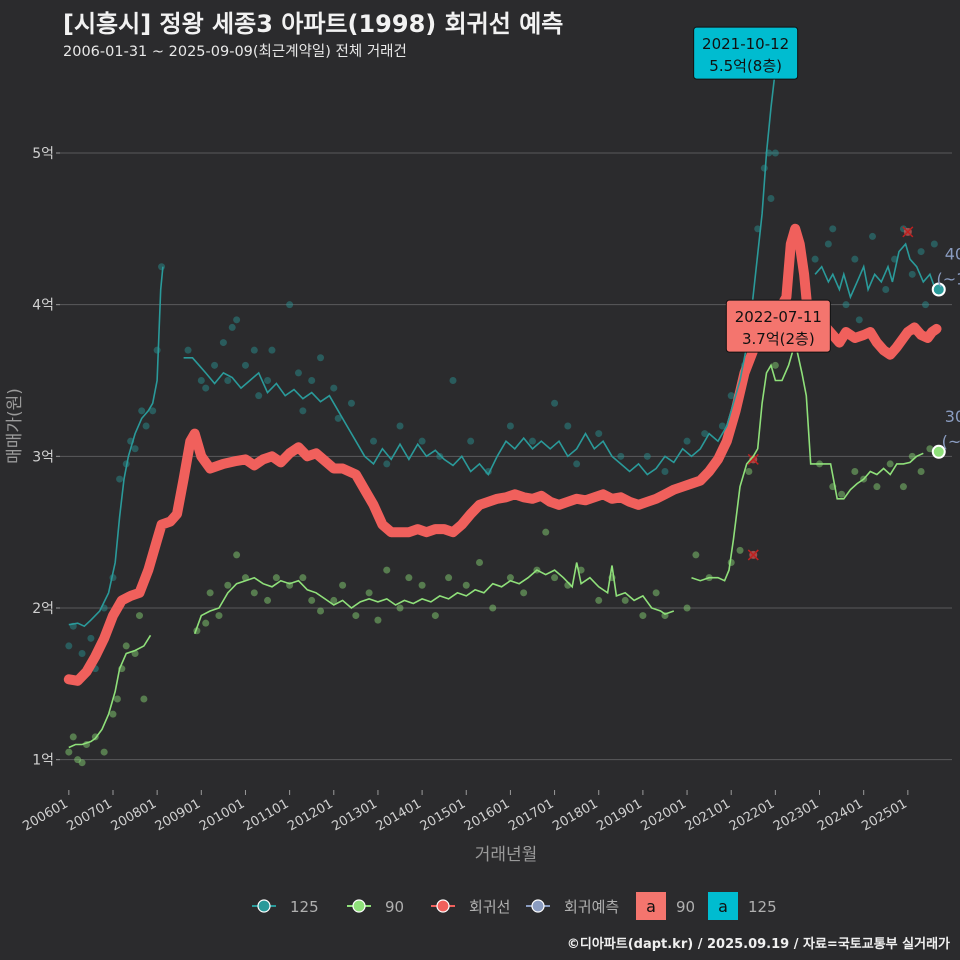 This screenshot has height=960, width=960. Describe the element at coordinates (443, 906) in the screenshot. I see `legend-marker-회귀선` at that location.